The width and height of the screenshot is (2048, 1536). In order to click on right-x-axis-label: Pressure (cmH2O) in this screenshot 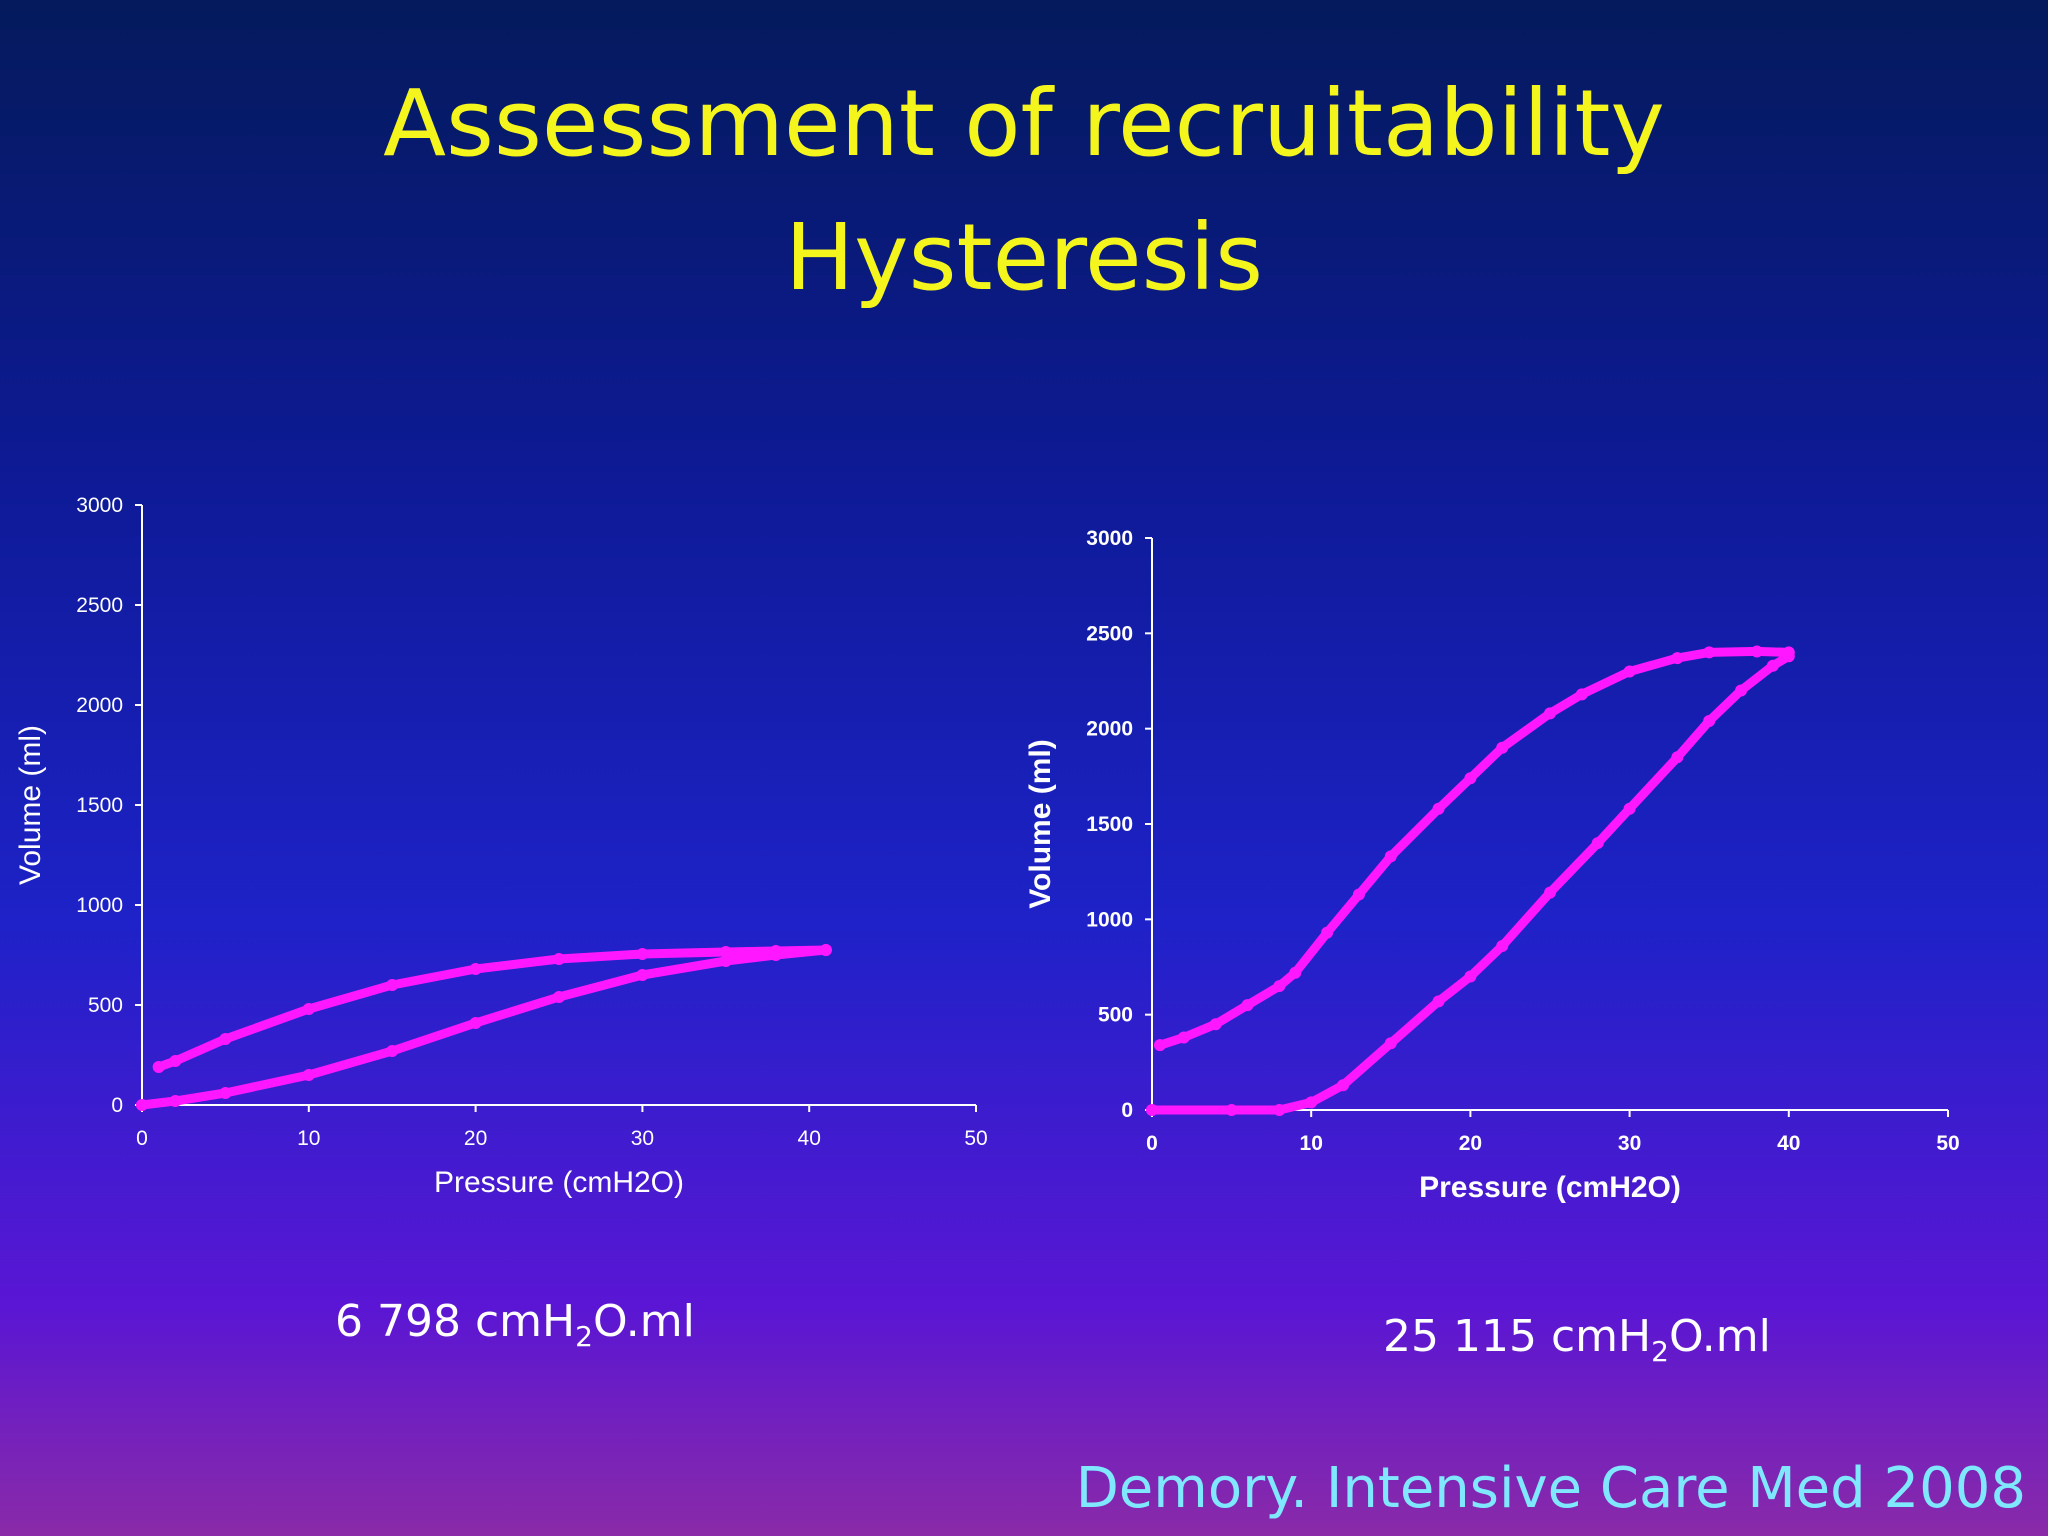, I will do `click(1550, 1187)`.